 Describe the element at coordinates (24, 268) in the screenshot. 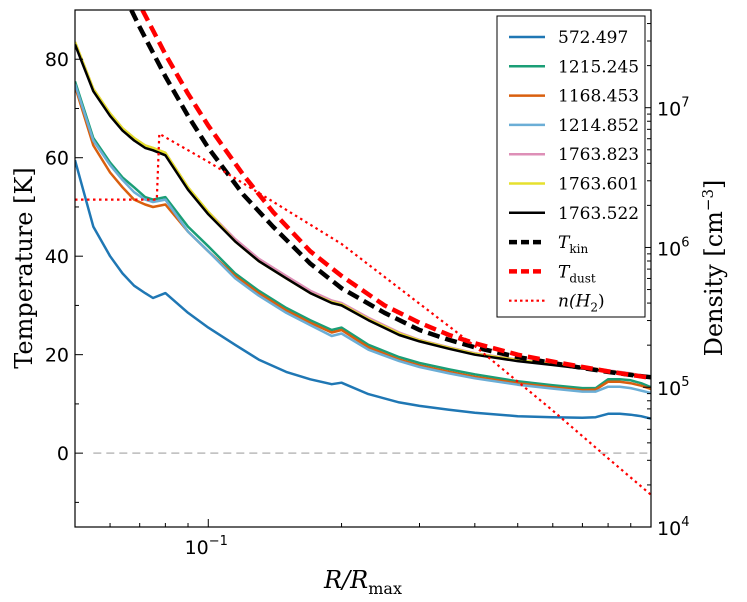

I see `y-axis-label-left: Temperature [K]` at that location.